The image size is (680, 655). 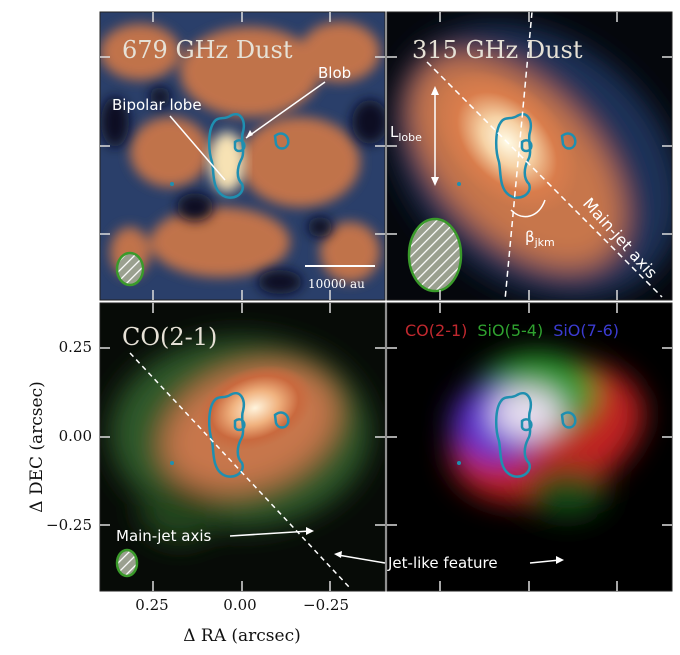 I want to click on annotation: Bipolar lobe, so click(x=157, y=105).